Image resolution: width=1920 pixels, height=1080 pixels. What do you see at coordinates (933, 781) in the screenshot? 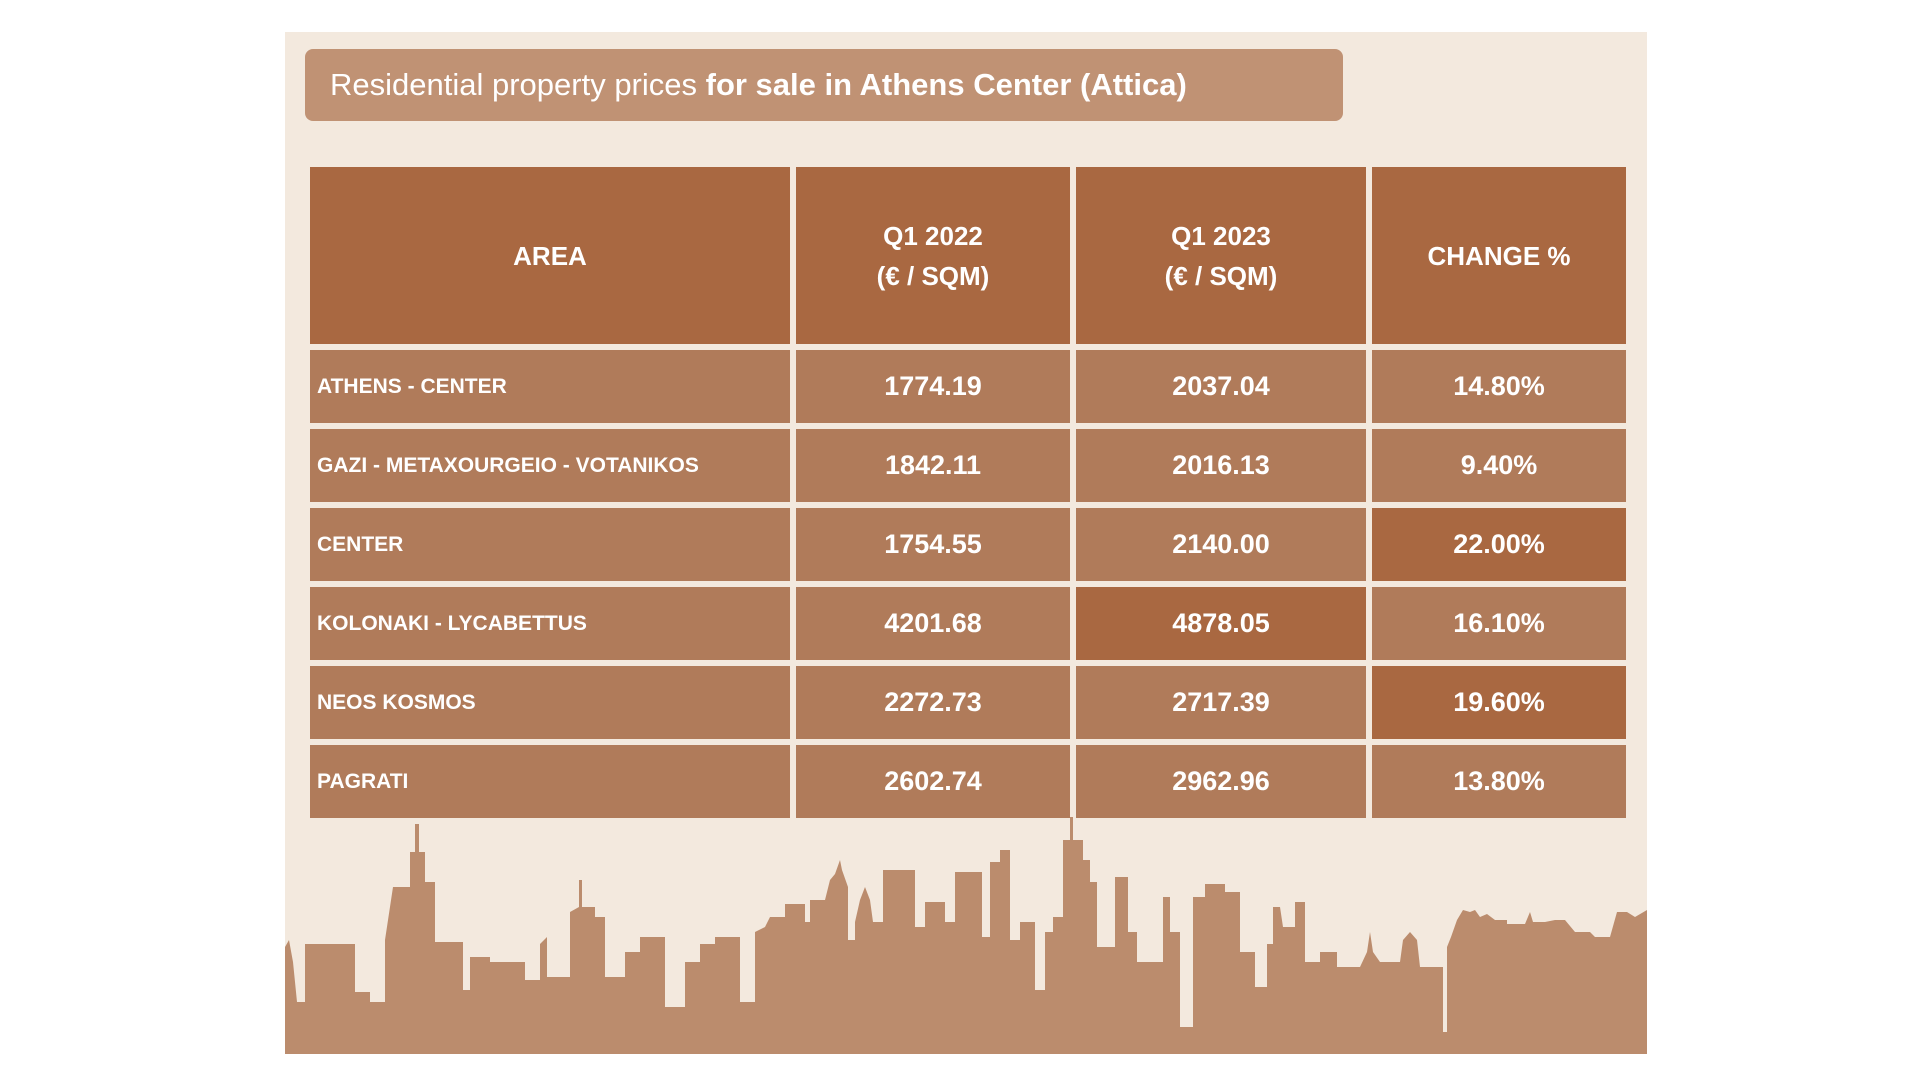
I see `cell-q1-2022: 2602.74` at bounding box center [933, 781].